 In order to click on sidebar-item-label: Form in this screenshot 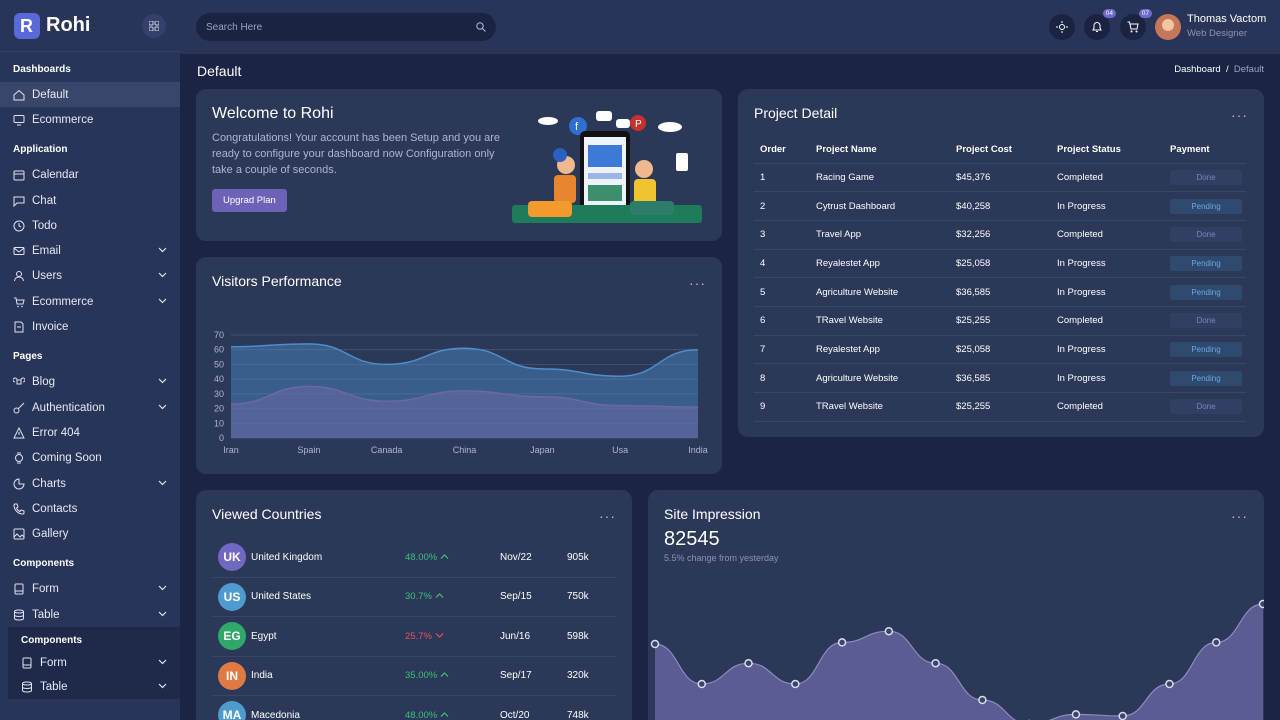, I will do `click(45, 589)`.